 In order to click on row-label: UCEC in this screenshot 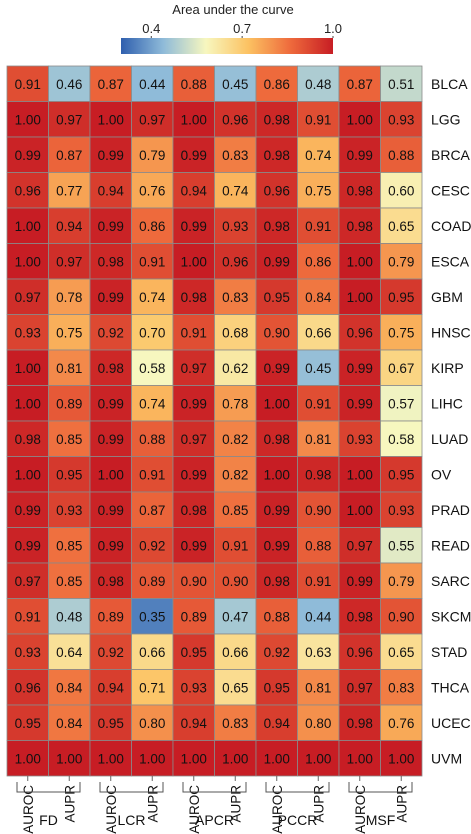, I will do `click(451, 723)`.